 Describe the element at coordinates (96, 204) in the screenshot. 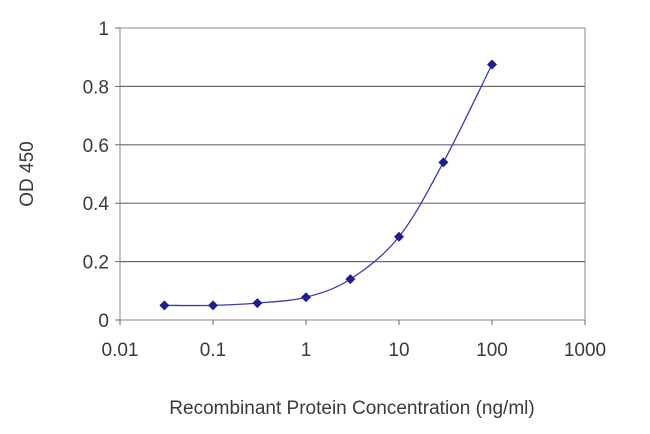

I see `y-tick-label: 0.4` at that location.